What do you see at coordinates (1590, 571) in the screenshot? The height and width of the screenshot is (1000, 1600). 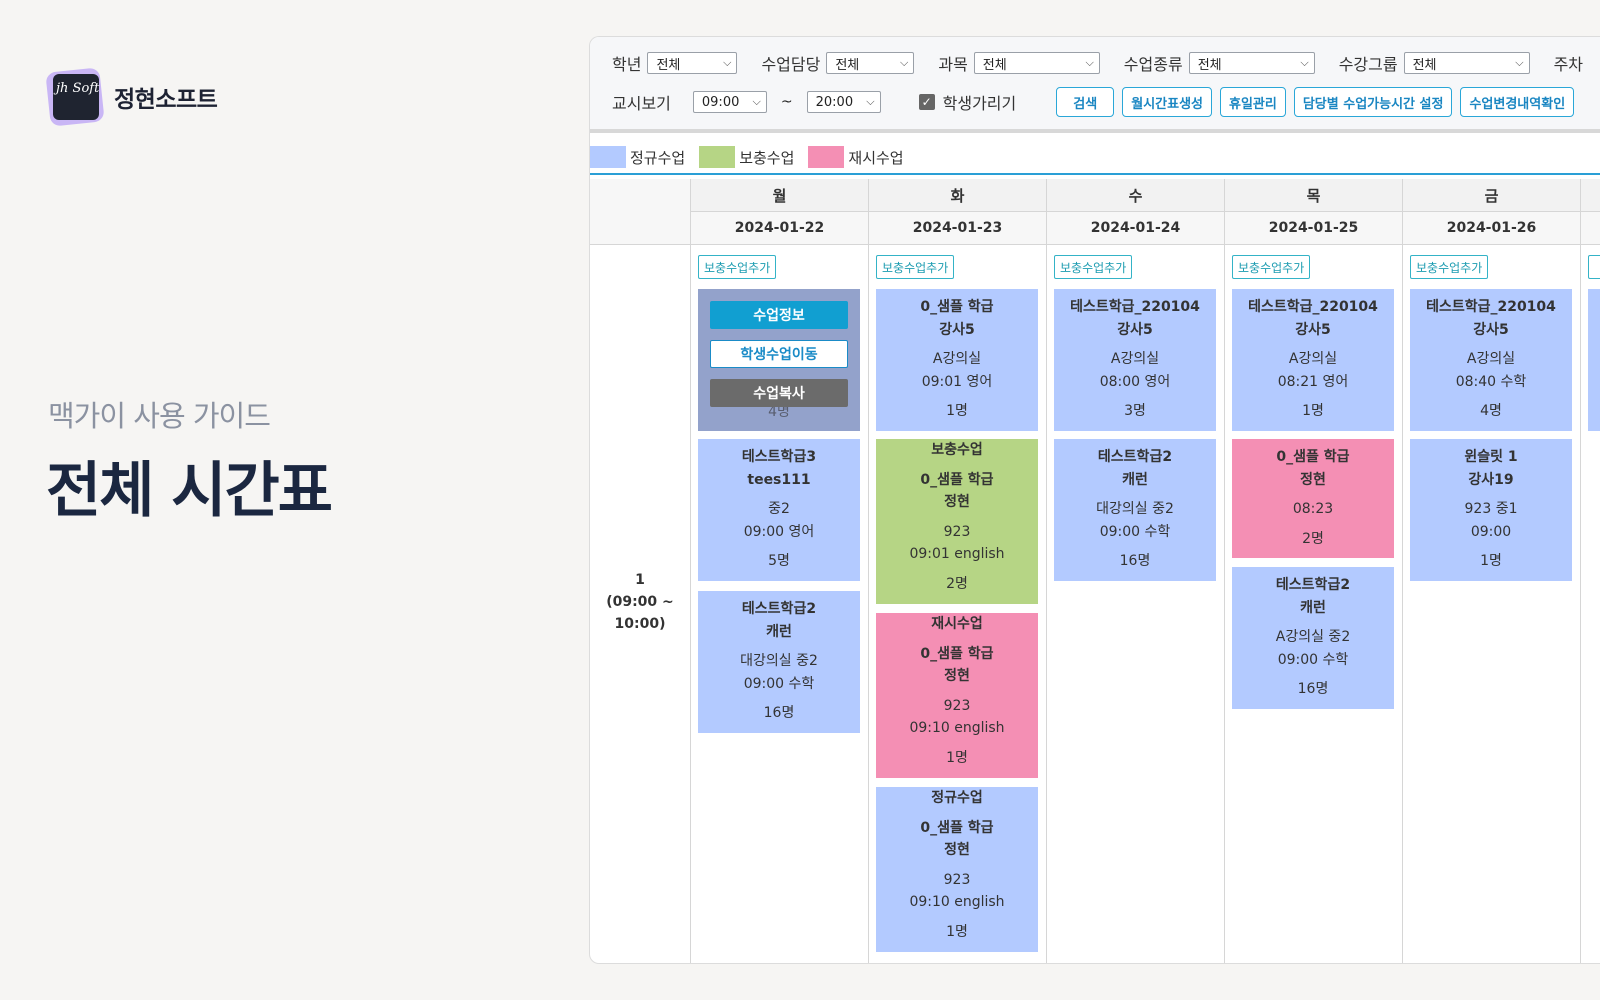 I see `day-column-partial` at bounding box center [1590, 571].